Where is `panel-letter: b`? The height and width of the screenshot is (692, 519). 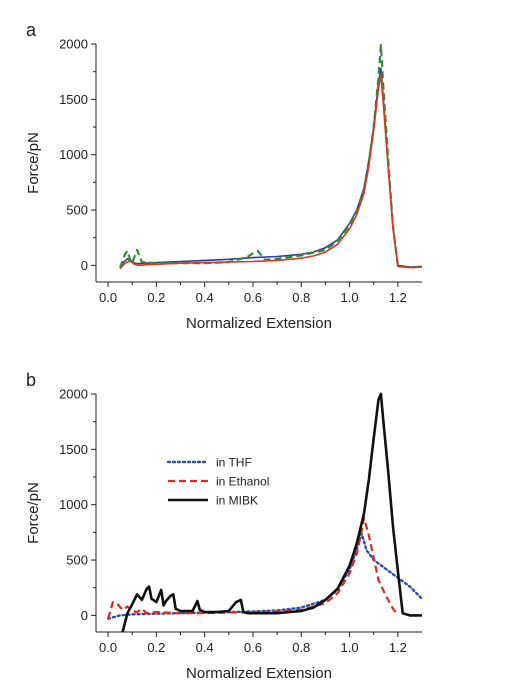
panel-letter: b is located at coordinates (31, 380).